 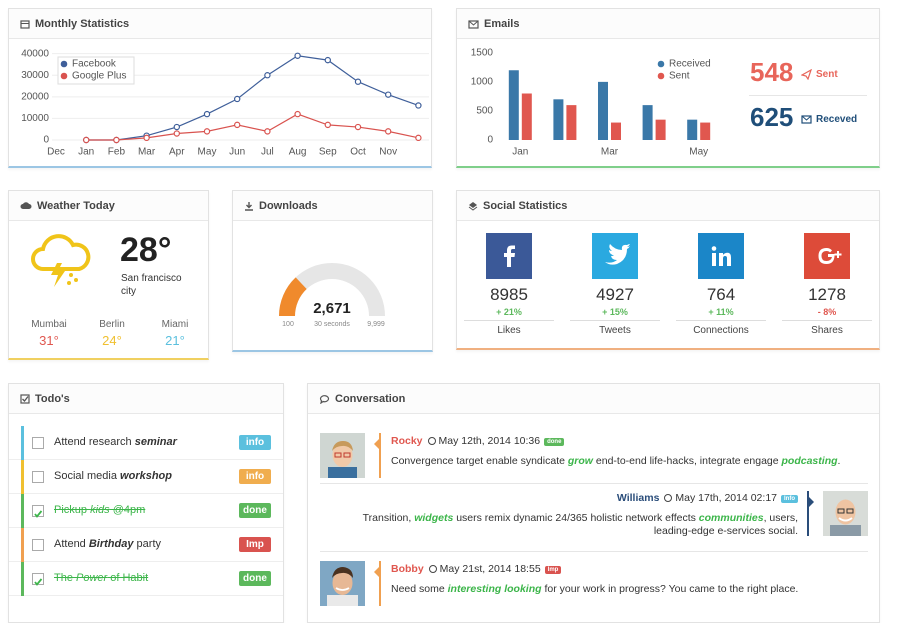 I want to click on legend-swatch, so click(x=661, y=76).